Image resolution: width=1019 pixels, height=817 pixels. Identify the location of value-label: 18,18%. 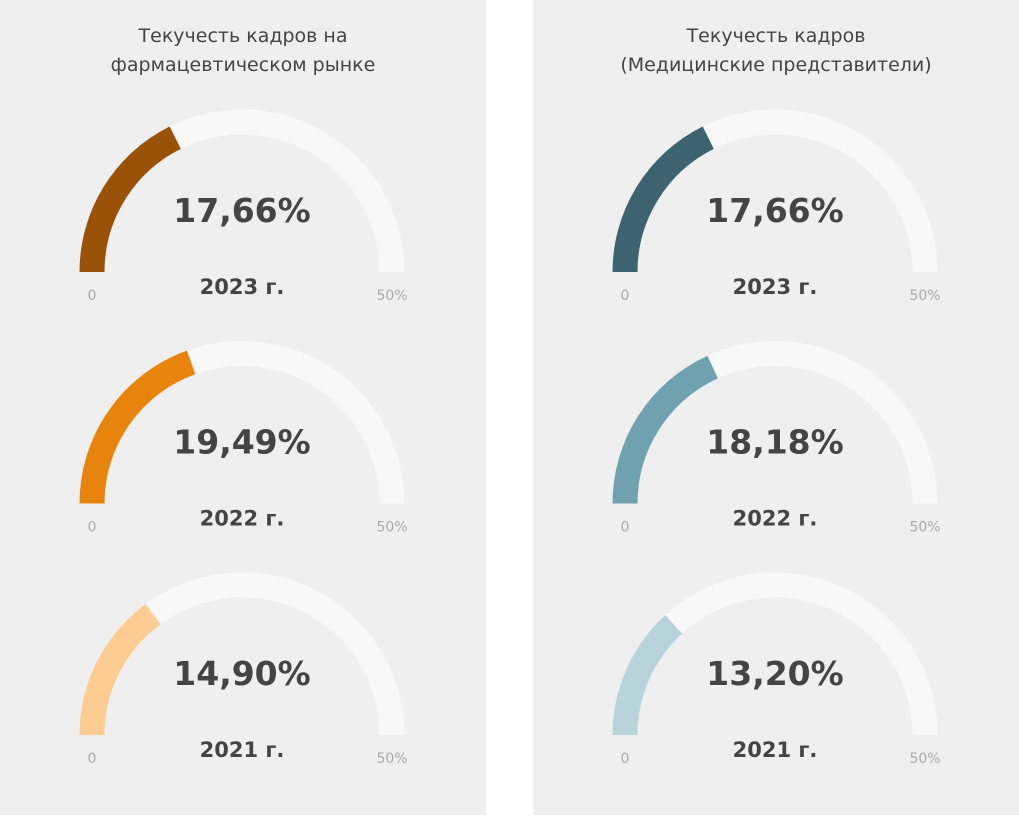
(774, 442).